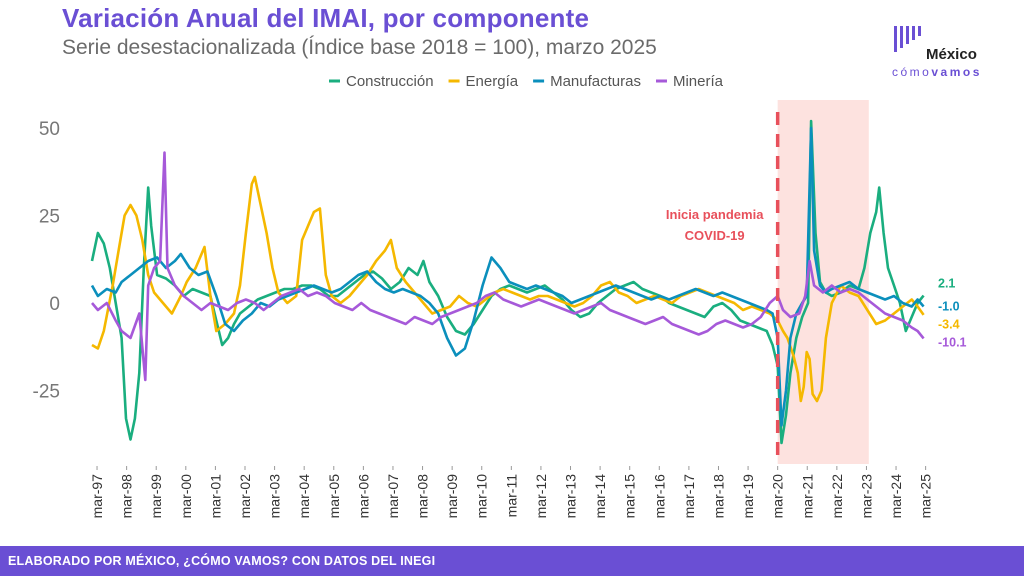 The image size is (1024, 576). What do you see at coordinates (600, 496) in the screenshot?
I see `x-tick-label: mar-14` at bounding box center [600, 496].